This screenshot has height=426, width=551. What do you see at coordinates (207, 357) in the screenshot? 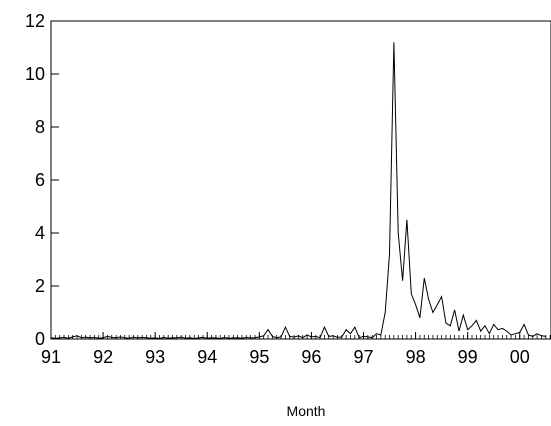
I see `x-tick-label: 94` at bounding box center [207, 357].